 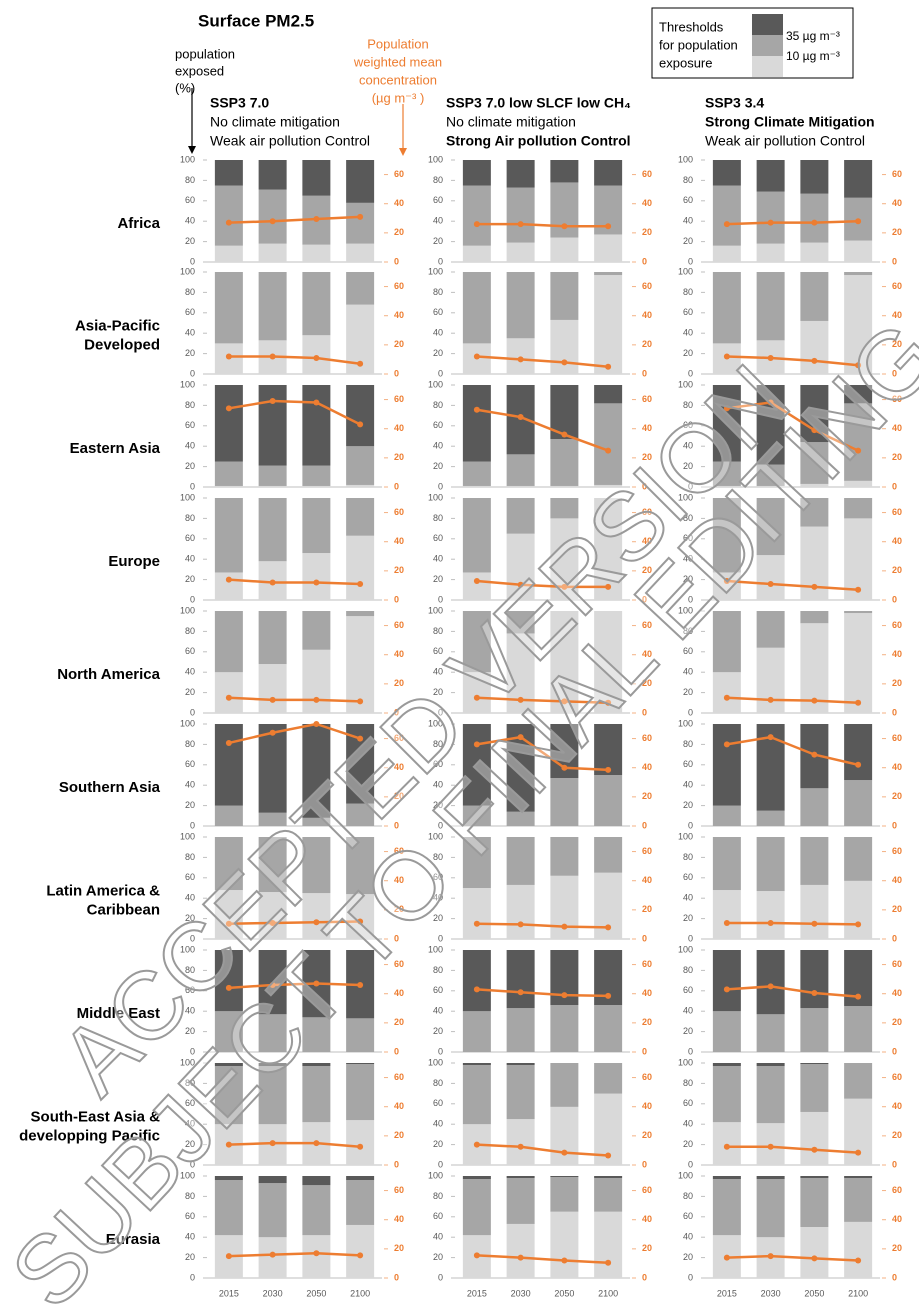 What do you see at coordinates (397, 61) in the screenshot?
I see `right-axis-label: weighted mean` at bounding box center [397, 61].